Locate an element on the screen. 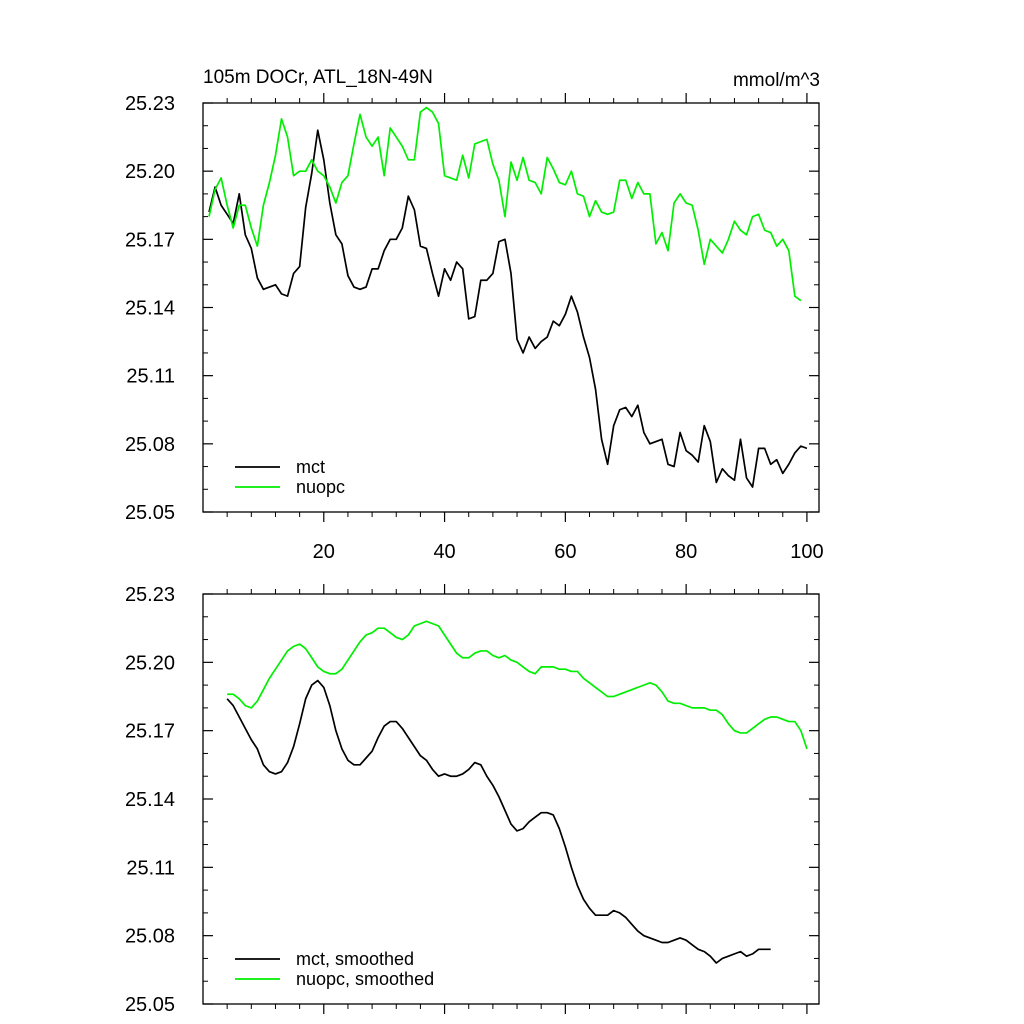 This screenshot has height=1024, width=1024. bottom-legend-label: mct, smoothed is located at coordinates (355, 959).